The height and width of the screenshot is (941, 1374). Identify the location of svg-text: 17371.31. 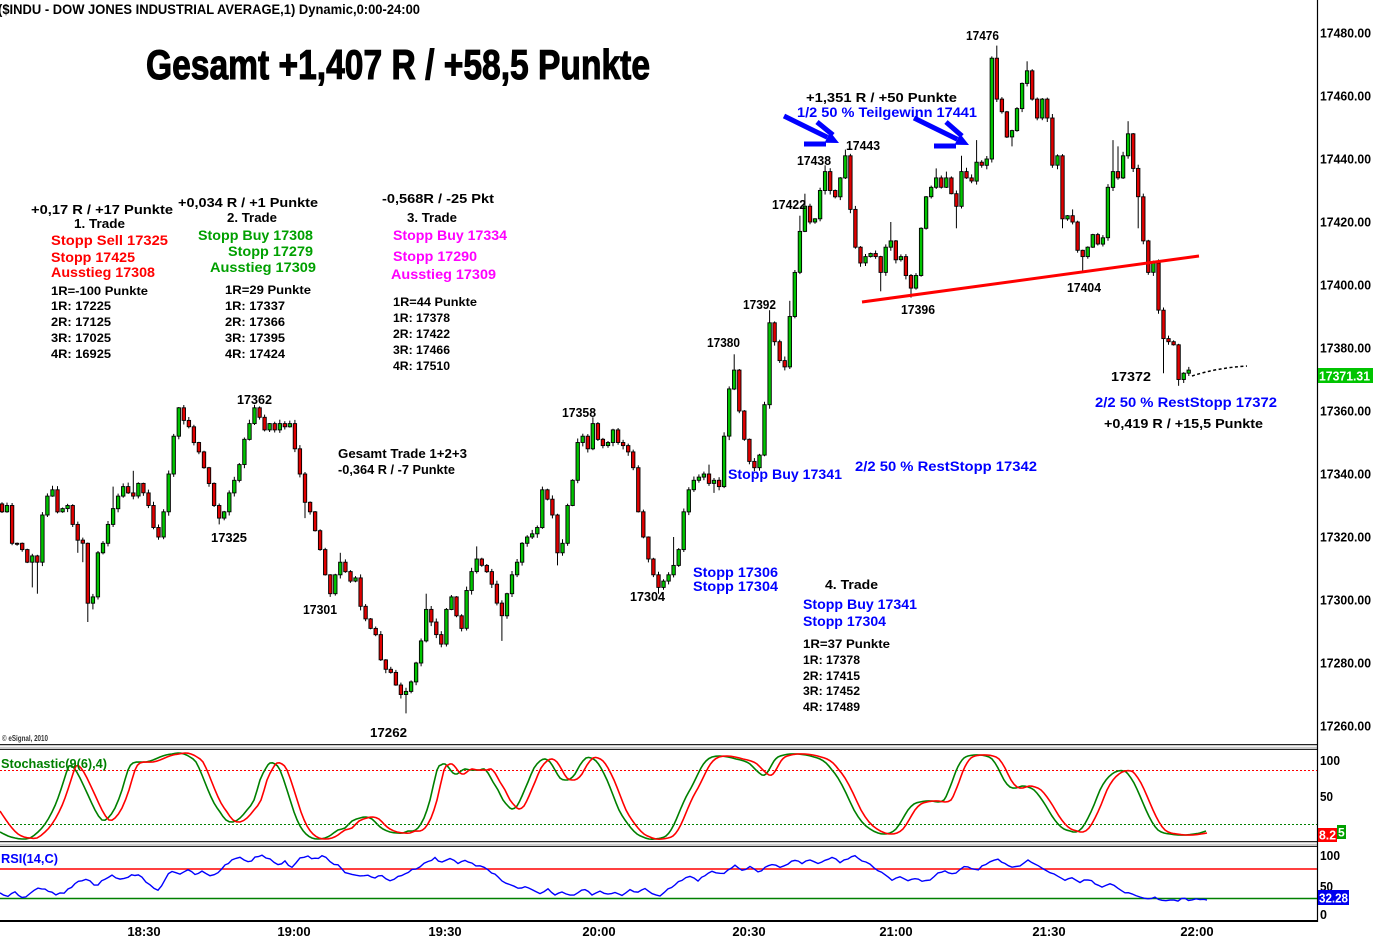
(1344, 377).